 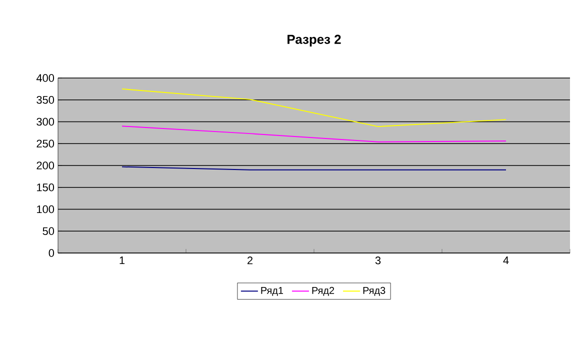 What do you see at coordinates (378, 260) in the screenshot?
I see `x-tick-label: 3` at bounding box center [378, 260].